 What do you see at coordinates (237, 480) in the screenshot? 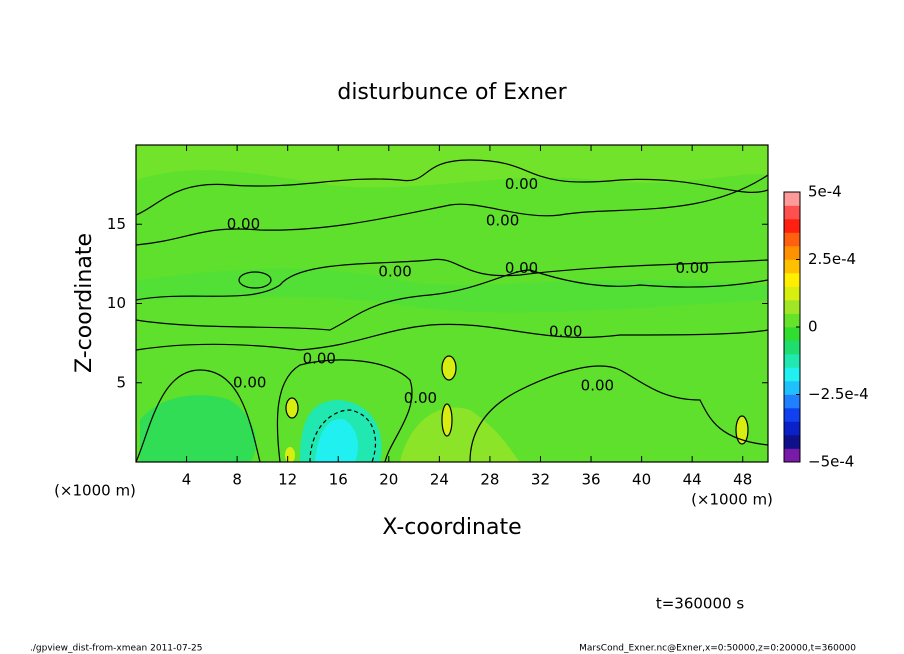
I see `x-tick-label: 8` at bounding box center [237, 480].